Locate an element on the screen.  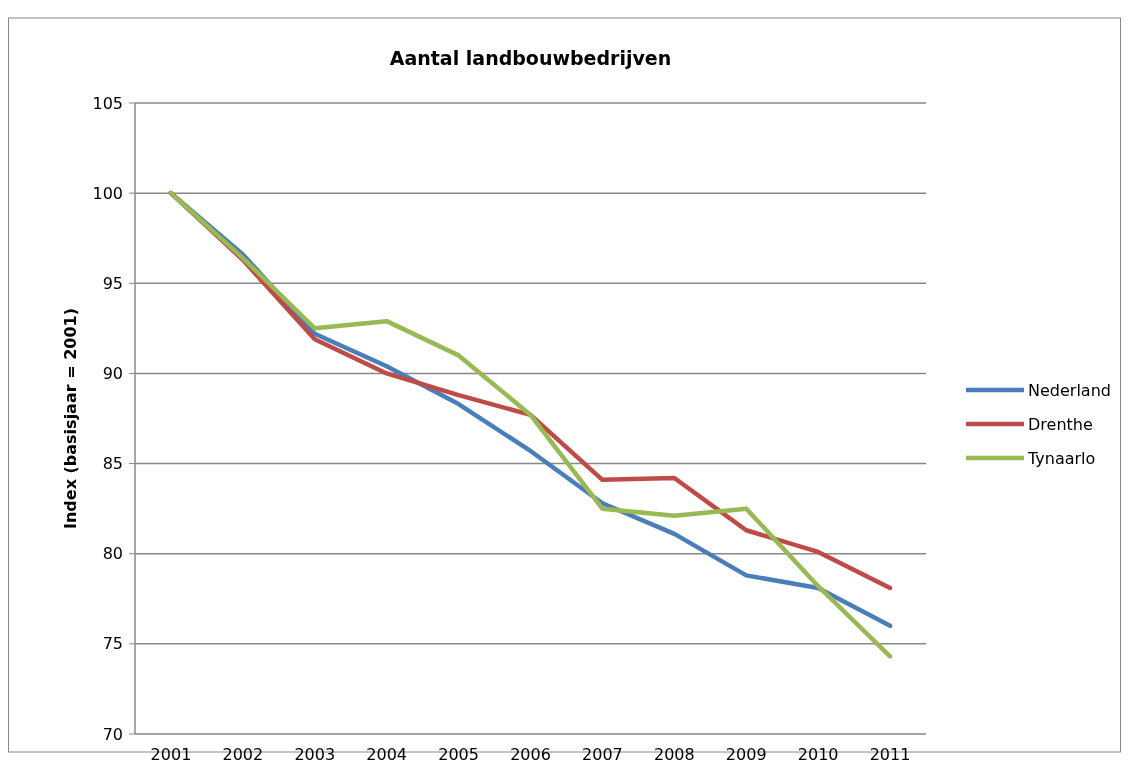
y-axis-title: Index (basisjaar = 2001) is located at coordinates (70, 418).